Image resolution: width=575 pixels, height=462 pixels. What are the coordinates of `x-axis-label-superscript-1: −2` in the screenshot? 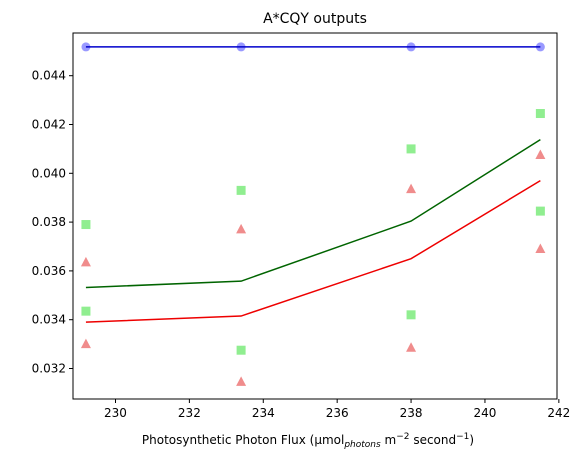 It's located at (402, 437).